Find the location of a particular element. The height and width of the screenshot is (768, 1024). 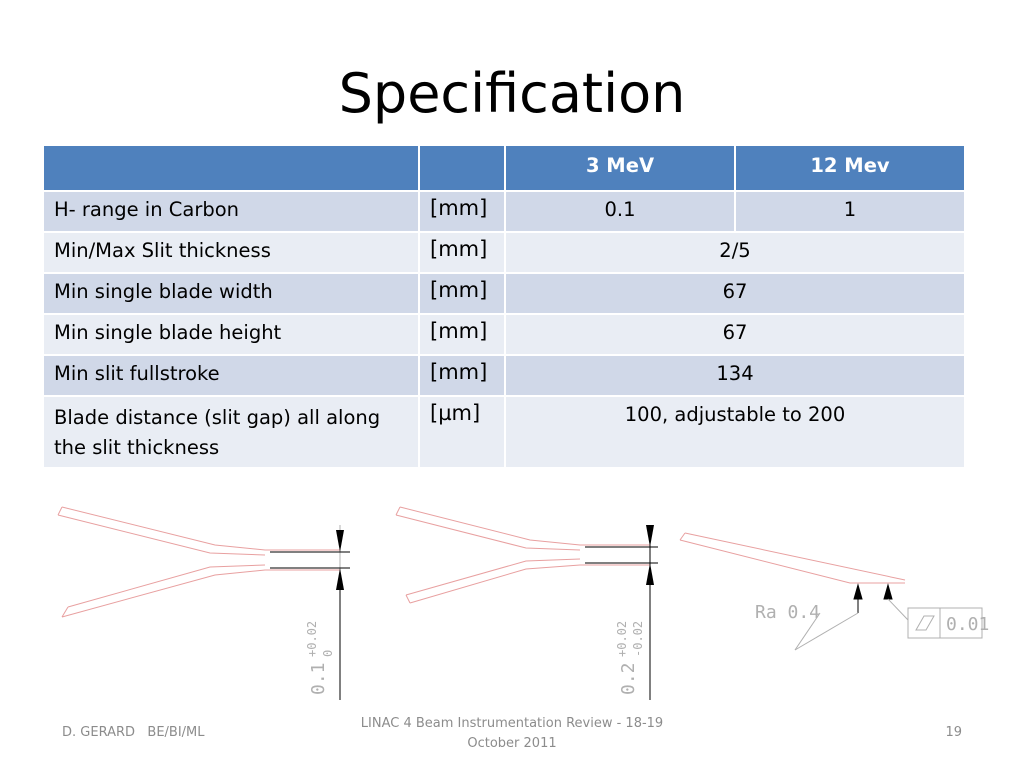

flatness-value: 0.01 is located at coordinates (967, 624).